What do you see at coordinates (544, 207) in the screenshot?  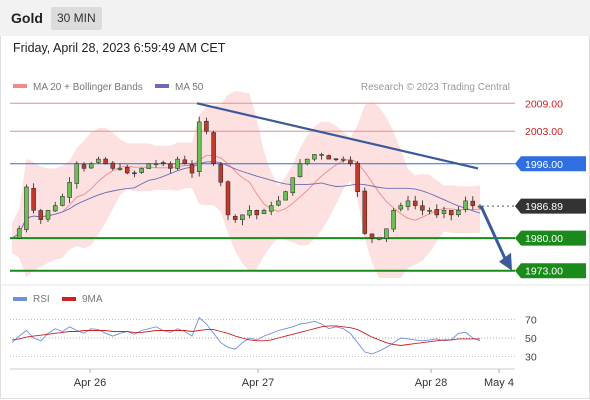 I see `level-label-last: 1986.89` at bounding box center [544, 207].